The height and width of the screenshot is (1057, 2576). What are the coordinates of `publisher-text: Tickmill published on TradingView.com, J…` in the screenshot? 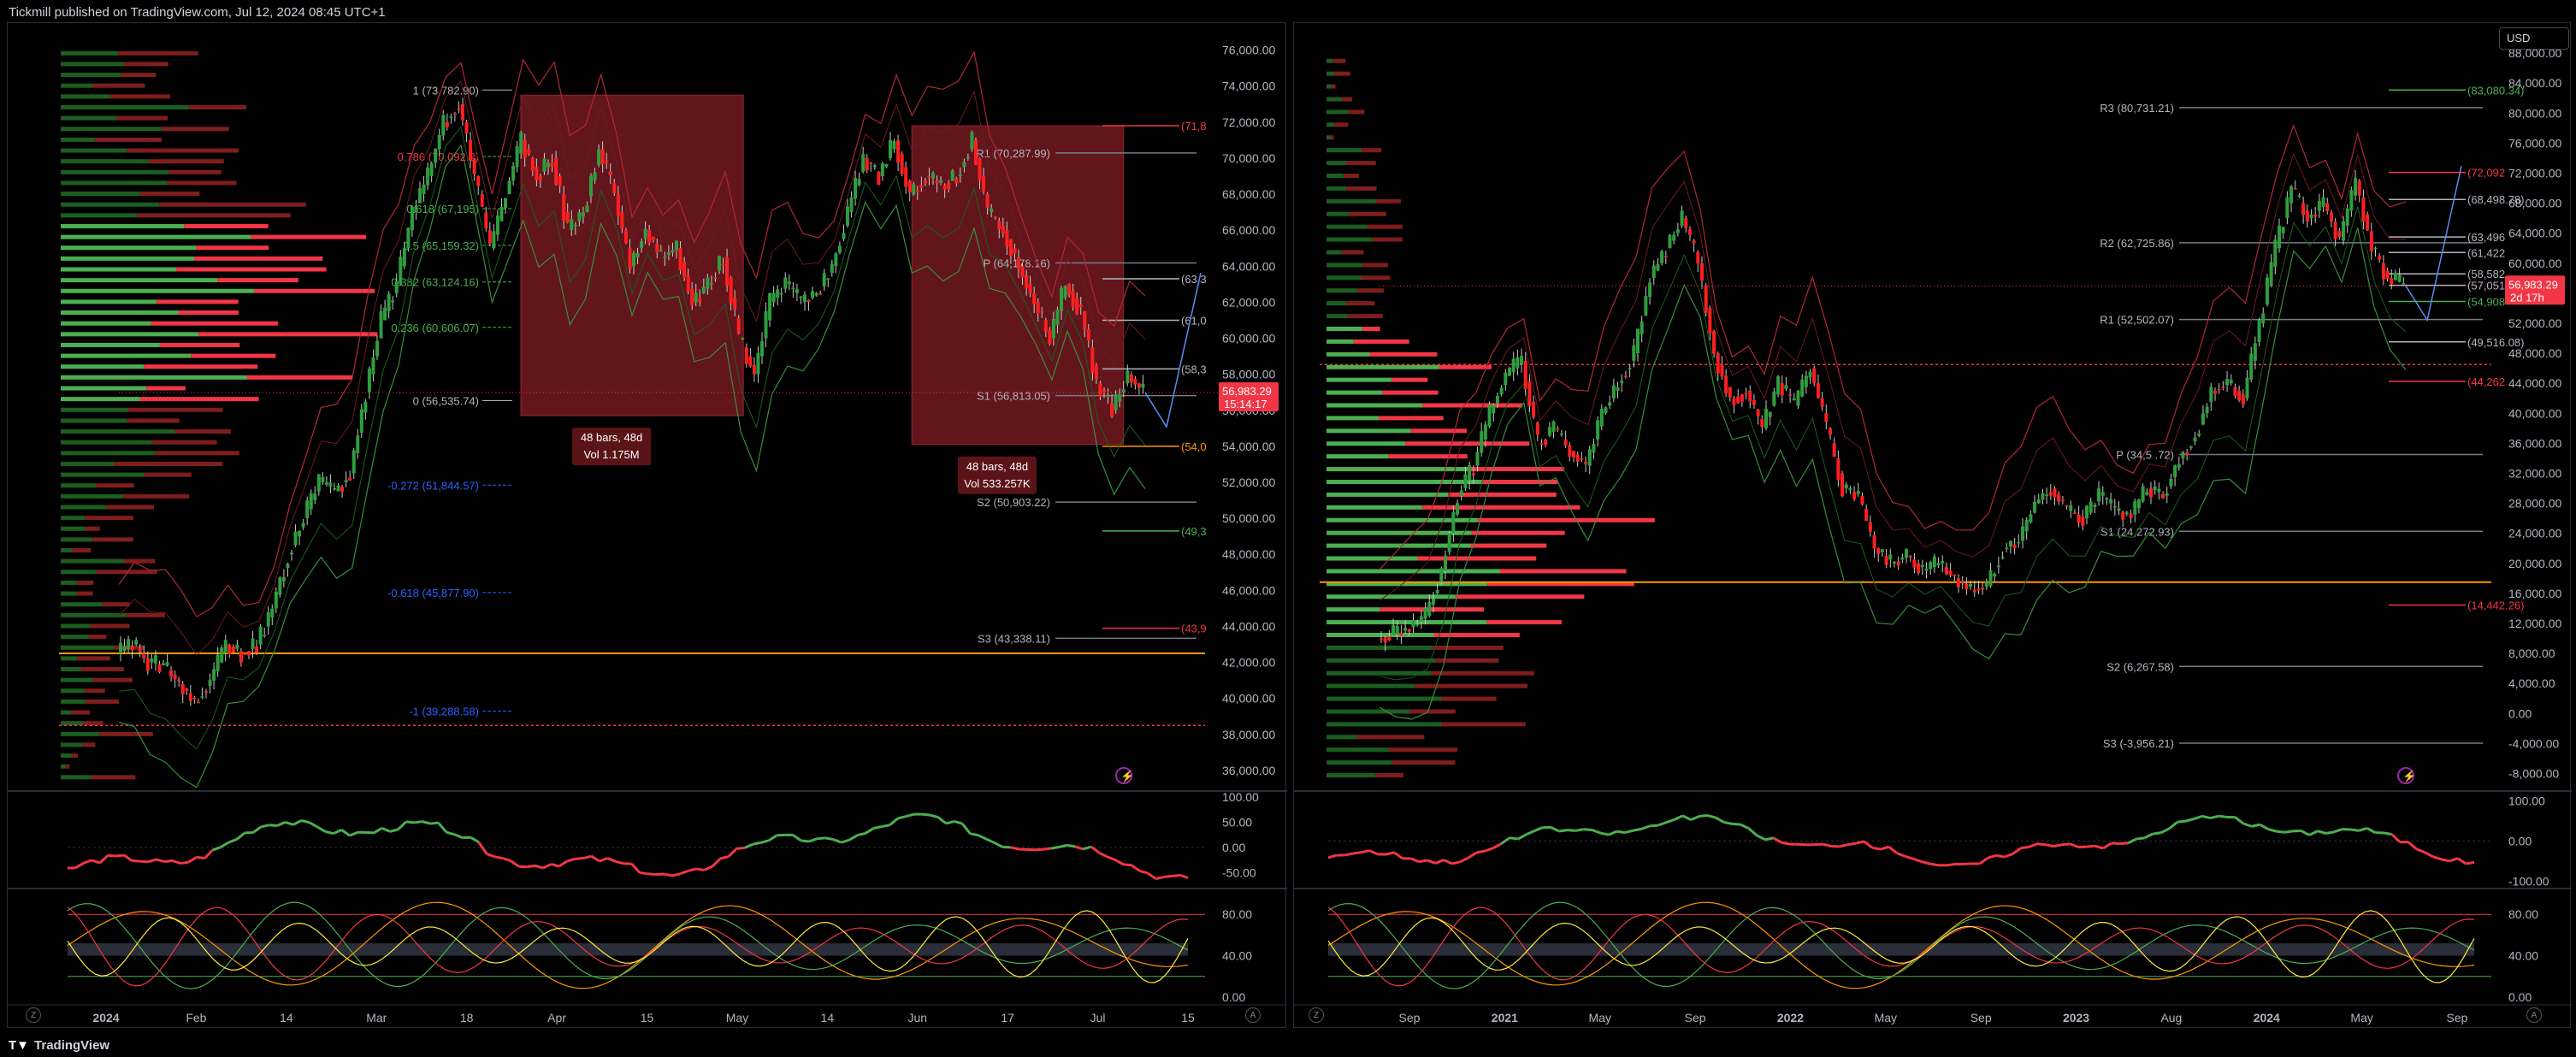 It's located at (197, 12).